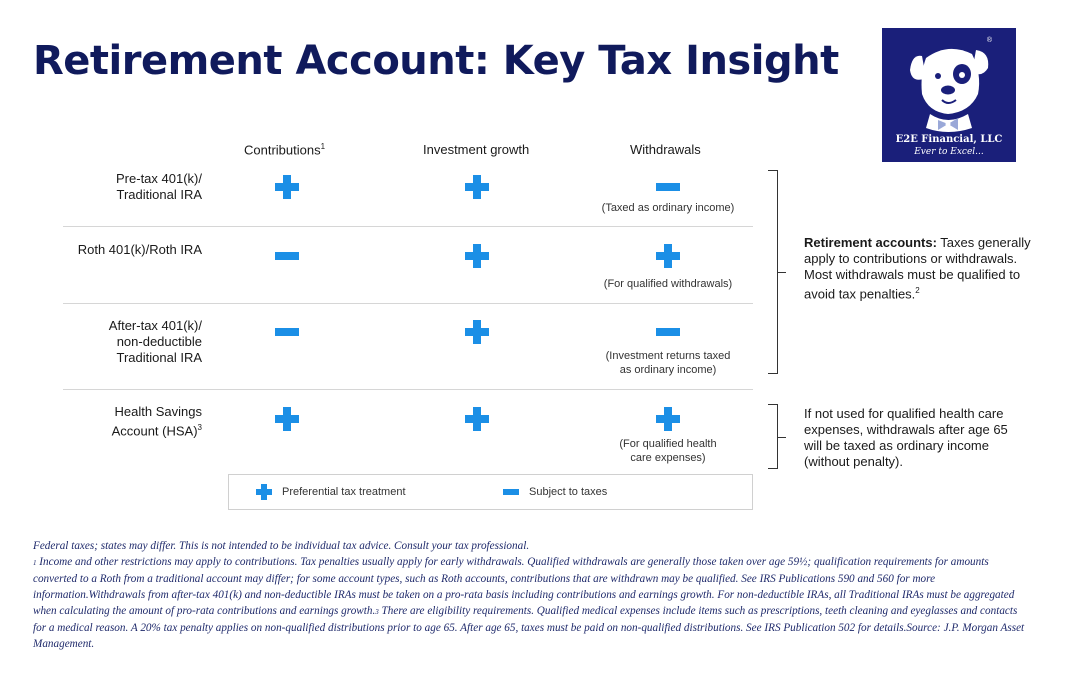 This screenshot has width=1080, height=675. What do you see at coordinates (568, 492) in the screenshot?
I see `legend-label-subject-to-taxes: Subject to taxes` at bounding box center [568, 492].